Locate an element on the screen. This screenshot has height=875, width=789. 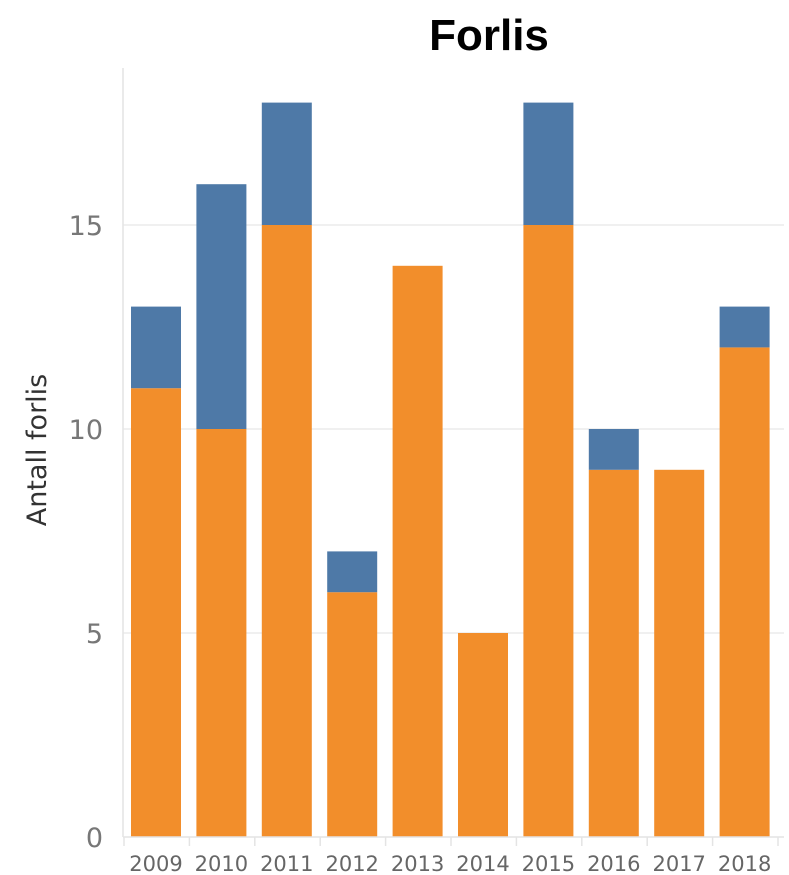
y-tick-label: 15 is located at coordinates (86, 226).